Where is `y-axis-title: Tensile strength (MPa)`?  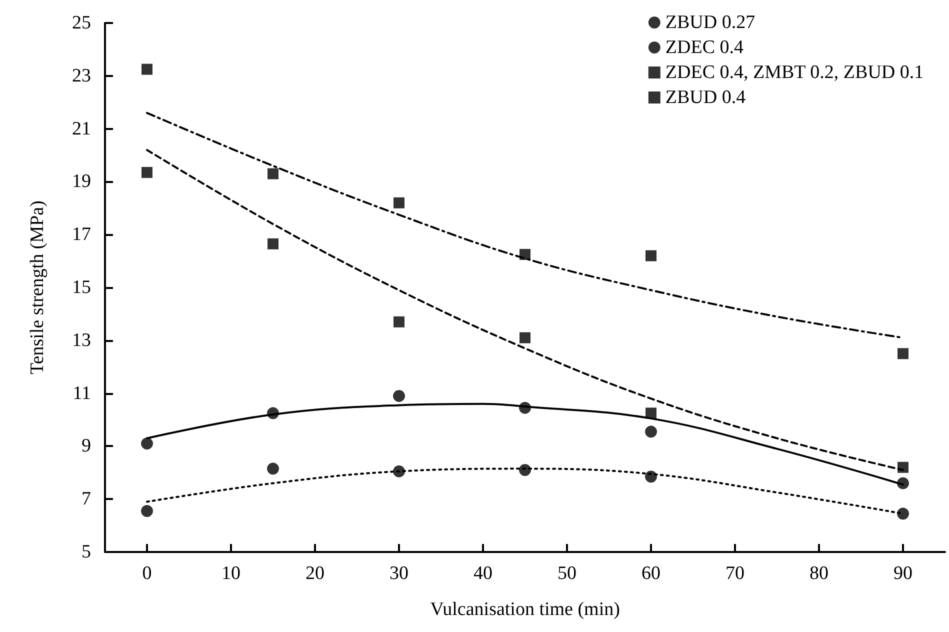
y-axis-title: Tensile strength (MPa) is located at coordinates (37, 287).